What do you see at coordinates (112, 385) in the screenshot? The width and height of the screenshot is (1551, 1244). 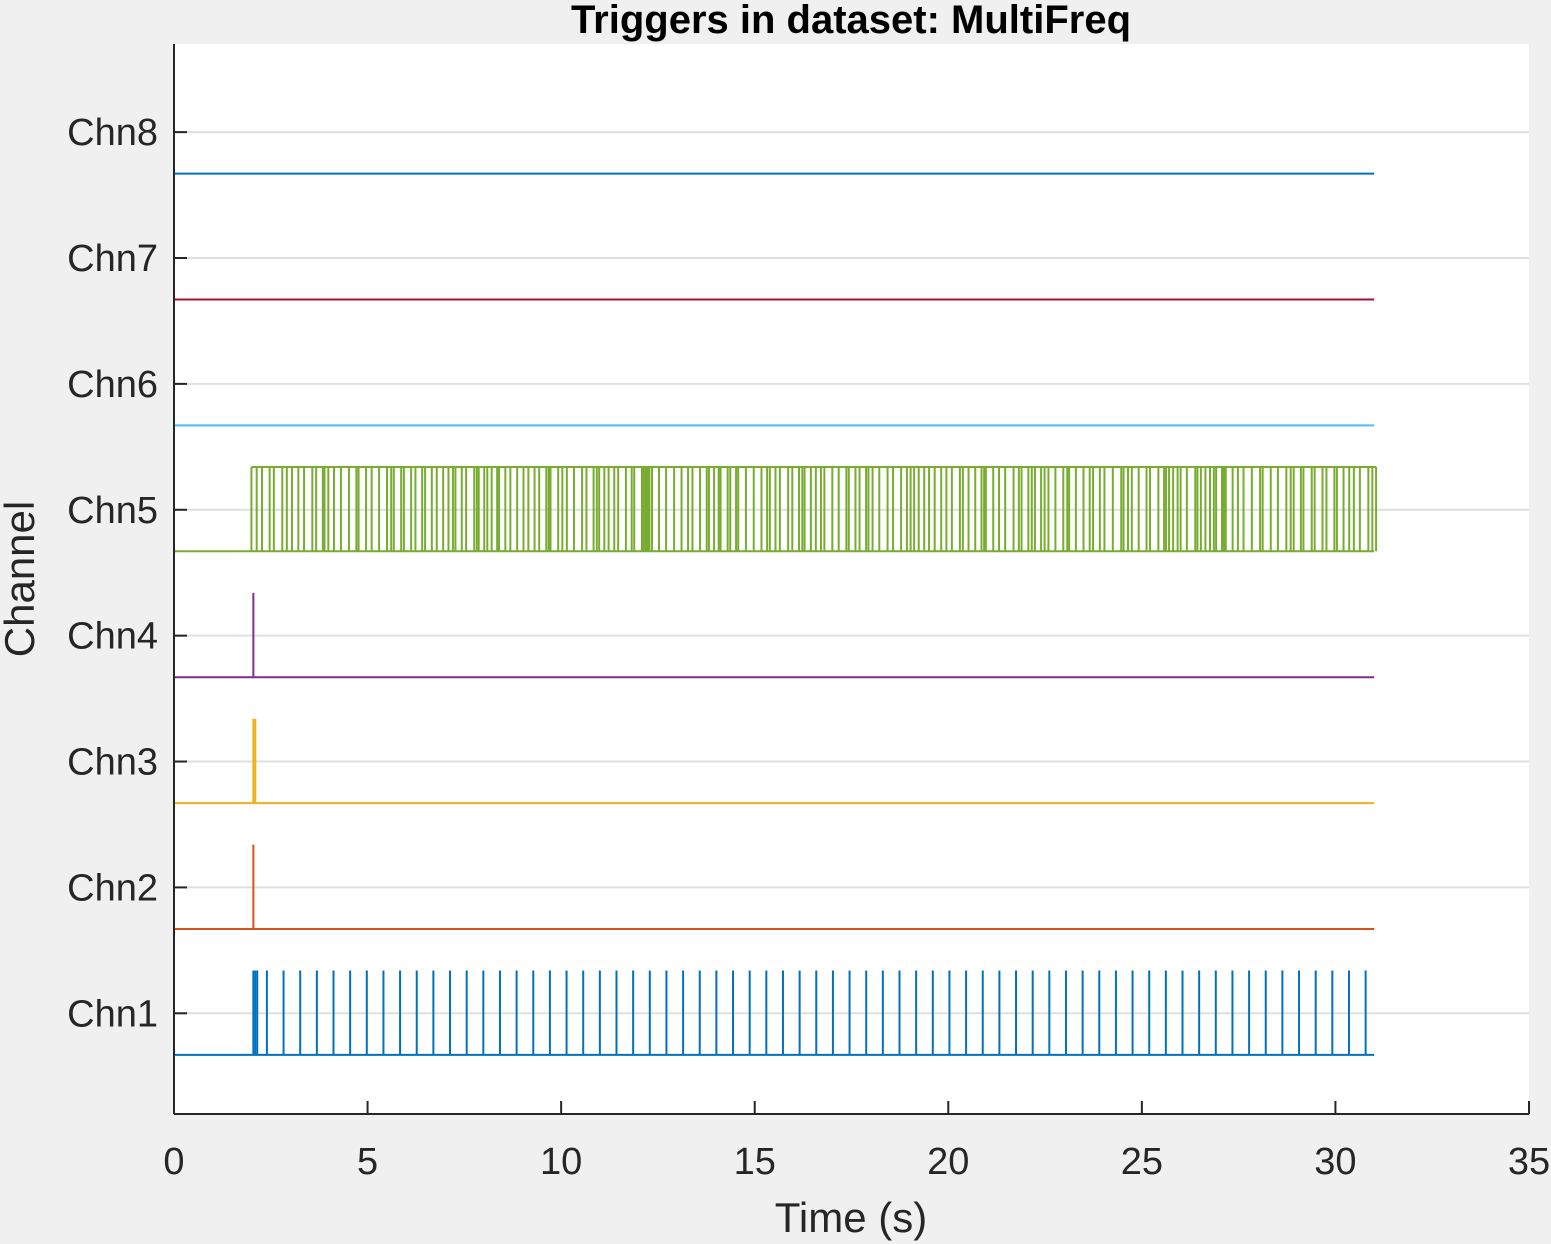 I see `y-tick-label: Chn6` at bounding box center [112, 385].